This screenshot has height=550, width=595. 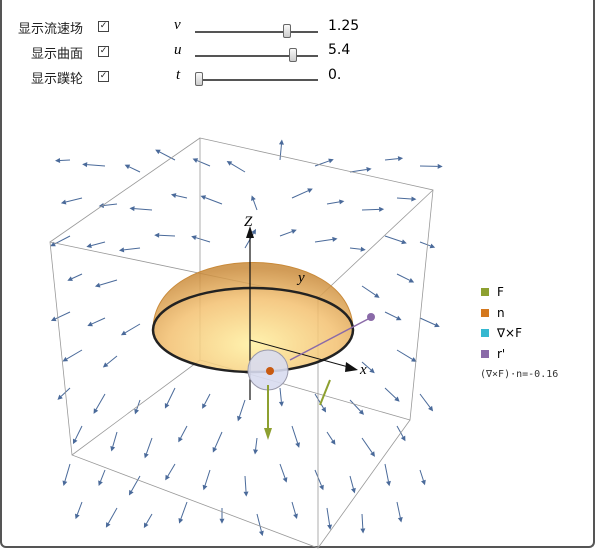 What do you see at coordinates (501, 354) in the screenshot?
I see `legend-label: r'` at bounding box center [501, 354].